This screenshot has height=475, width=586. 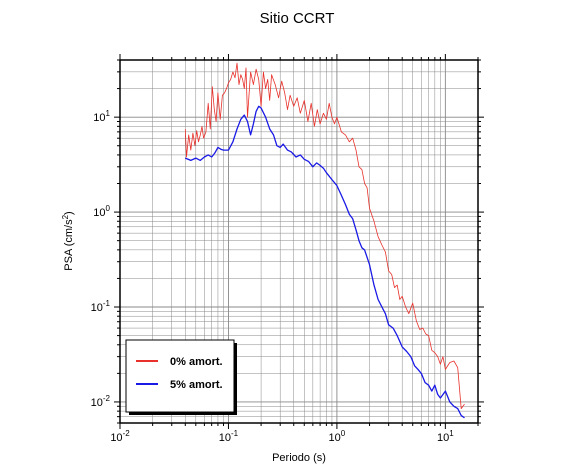 I want to click on y-axis-label: PSA (cm/s2), so click(x=68, y=240).